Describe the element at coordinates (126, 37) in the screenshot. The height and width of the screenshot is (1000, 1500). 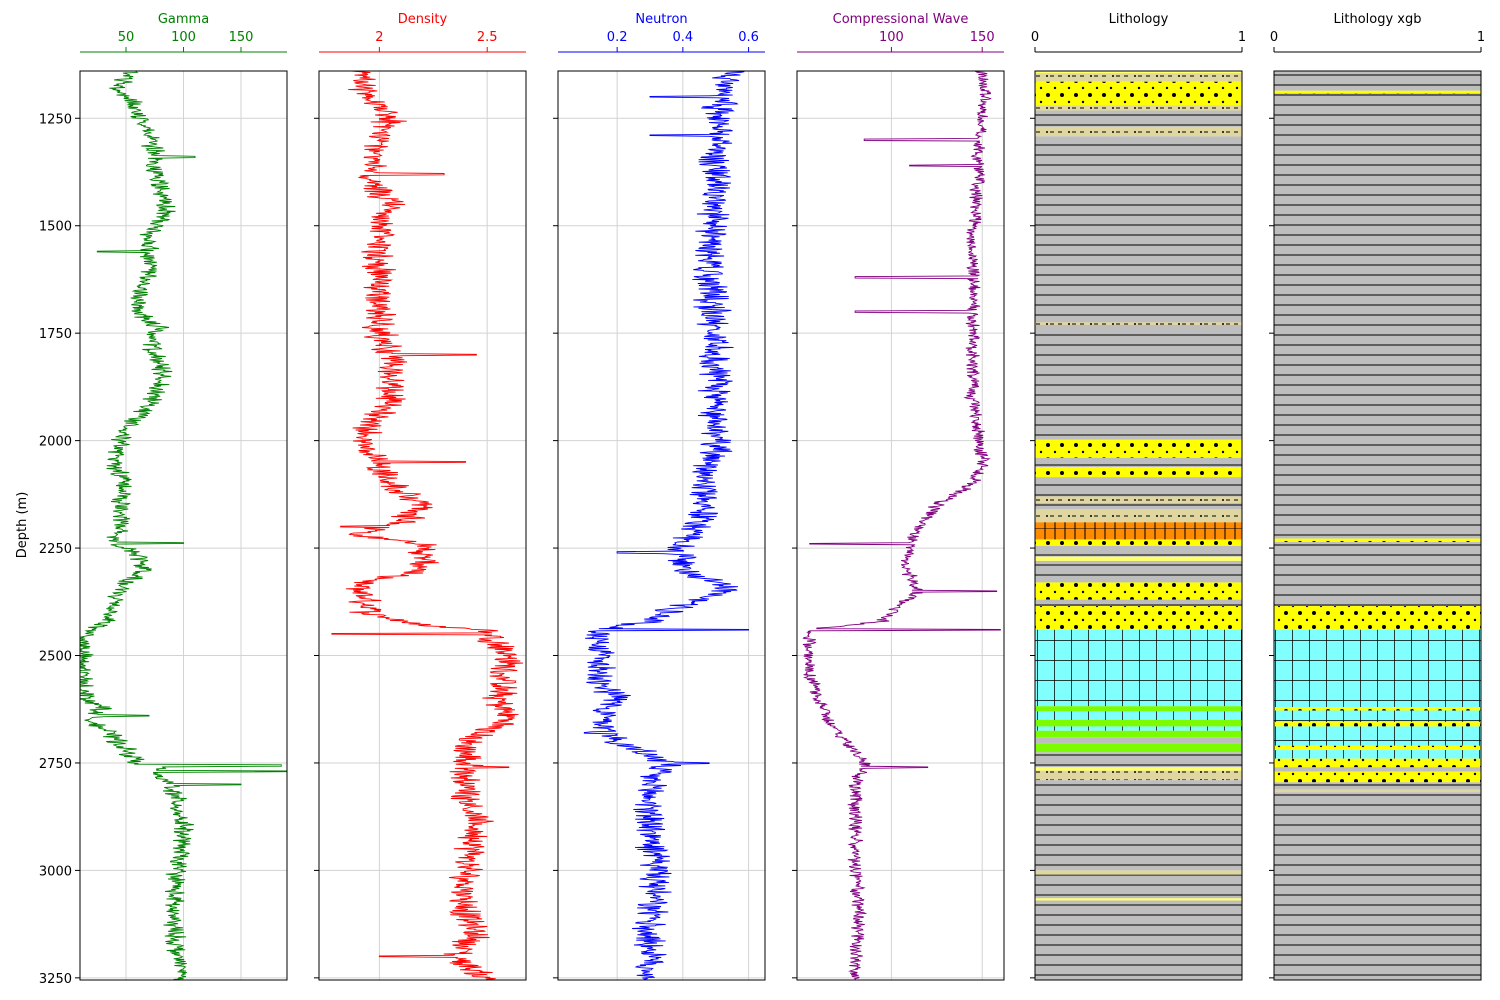
I see `x-tick-label: 50` at that location.